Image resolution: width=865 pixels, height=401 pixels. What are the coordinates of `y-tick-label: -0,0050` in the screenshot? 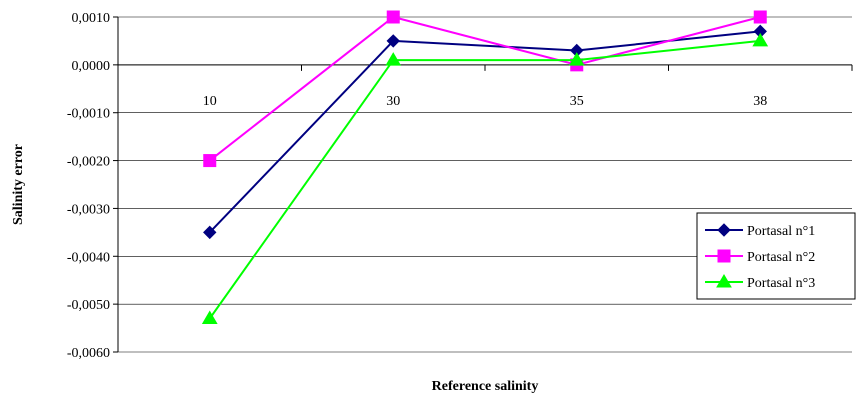 It's located at (88, 305).